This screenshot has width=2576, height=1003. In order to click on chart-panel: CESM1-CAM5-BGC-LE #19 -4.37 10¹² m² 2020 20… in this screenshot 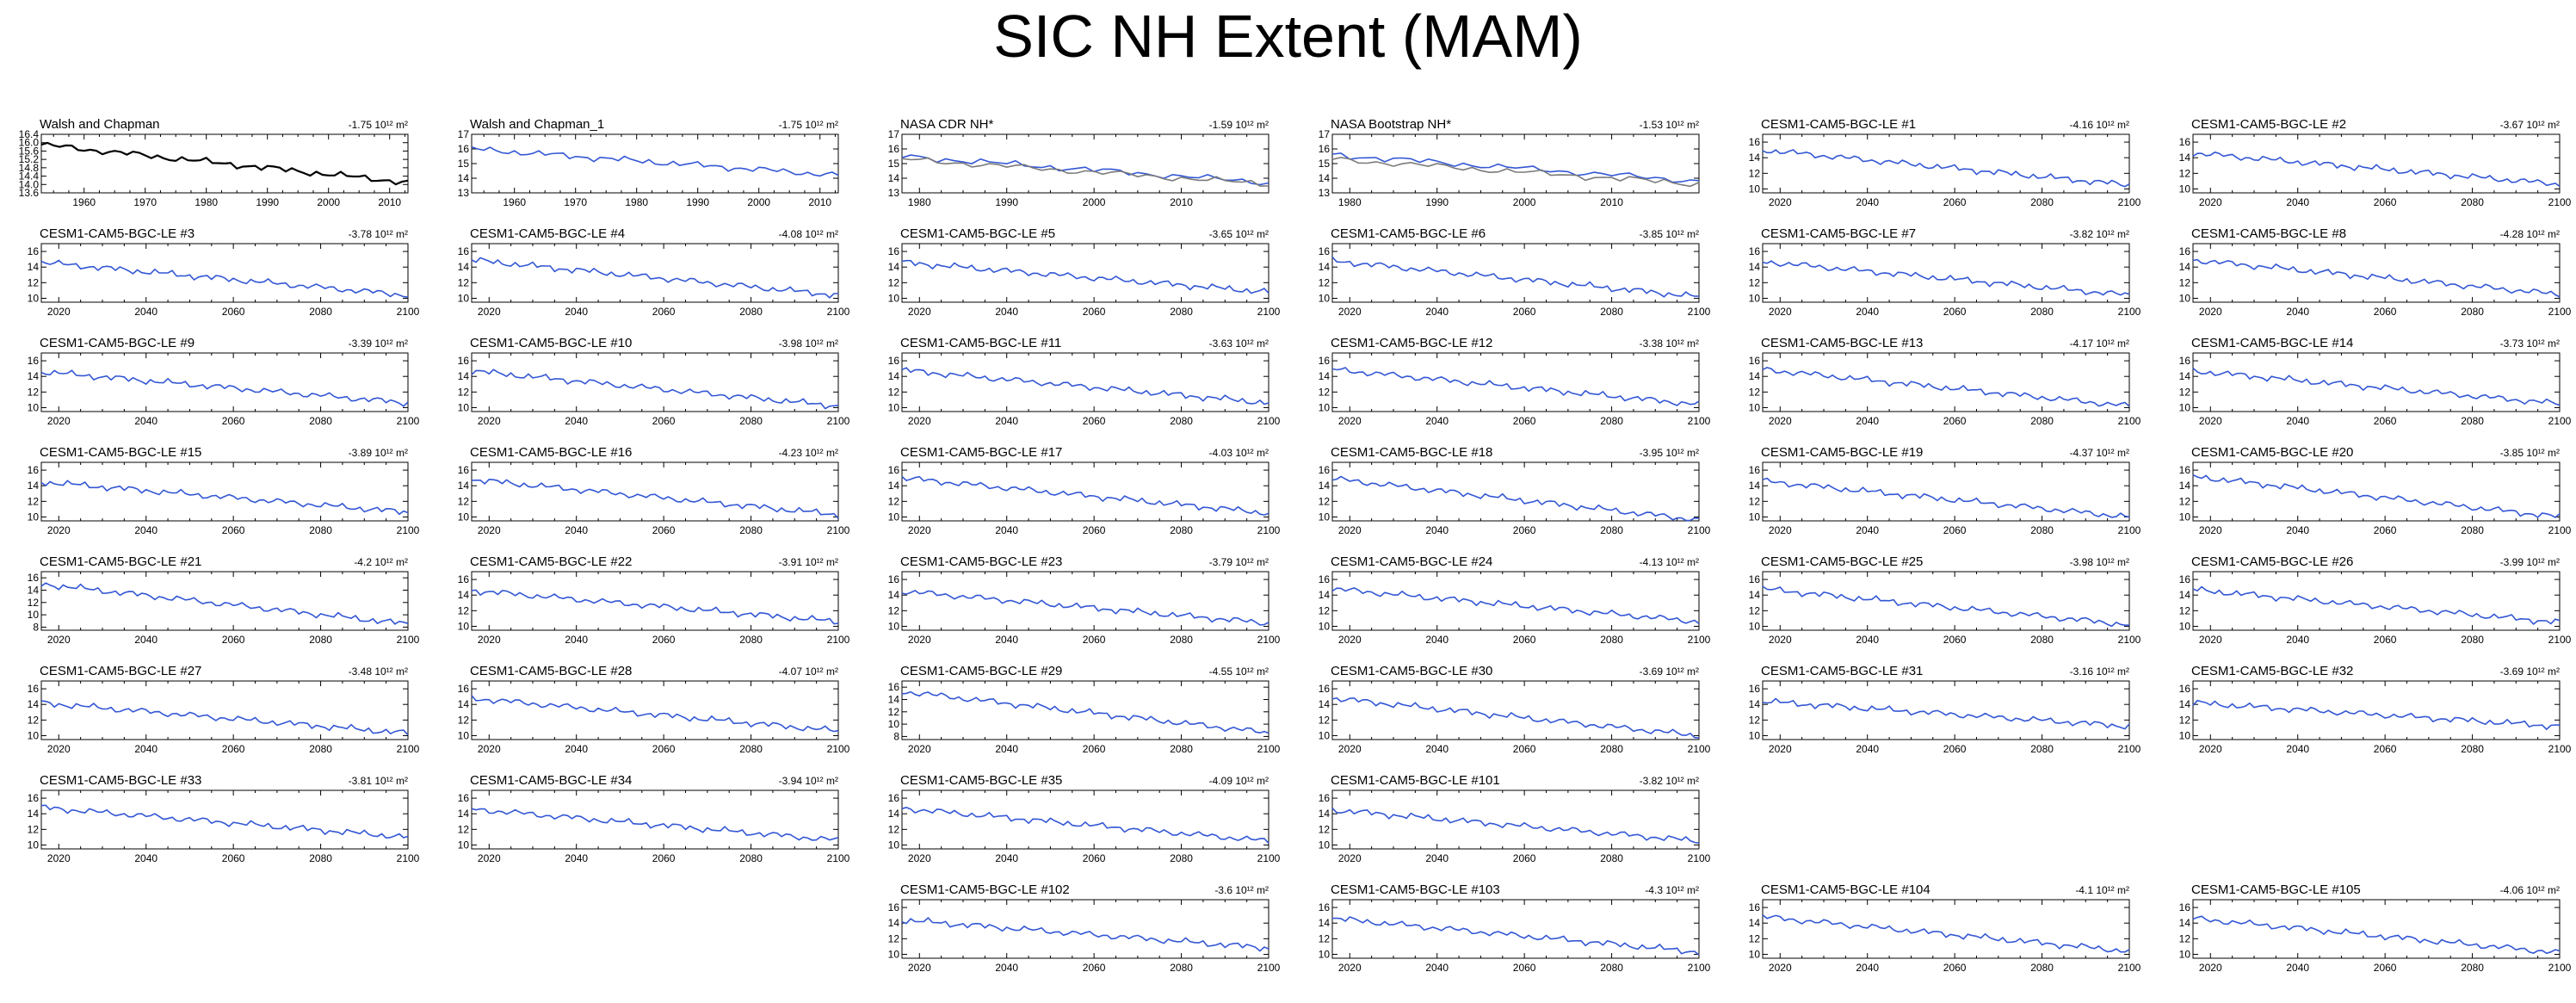, I will do `click(1945, 491)`.